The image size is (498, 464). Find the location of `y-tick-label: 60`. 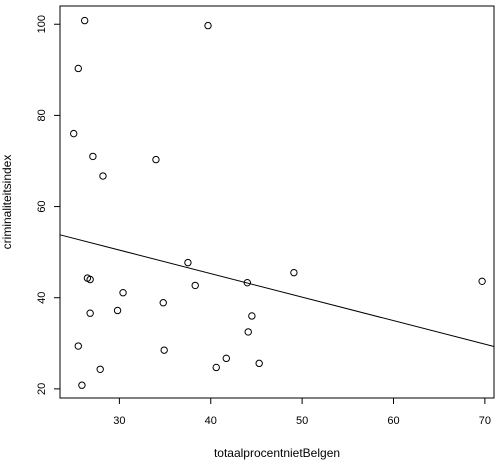

y-tick-label: 60 is located at coordinates (42, 206).